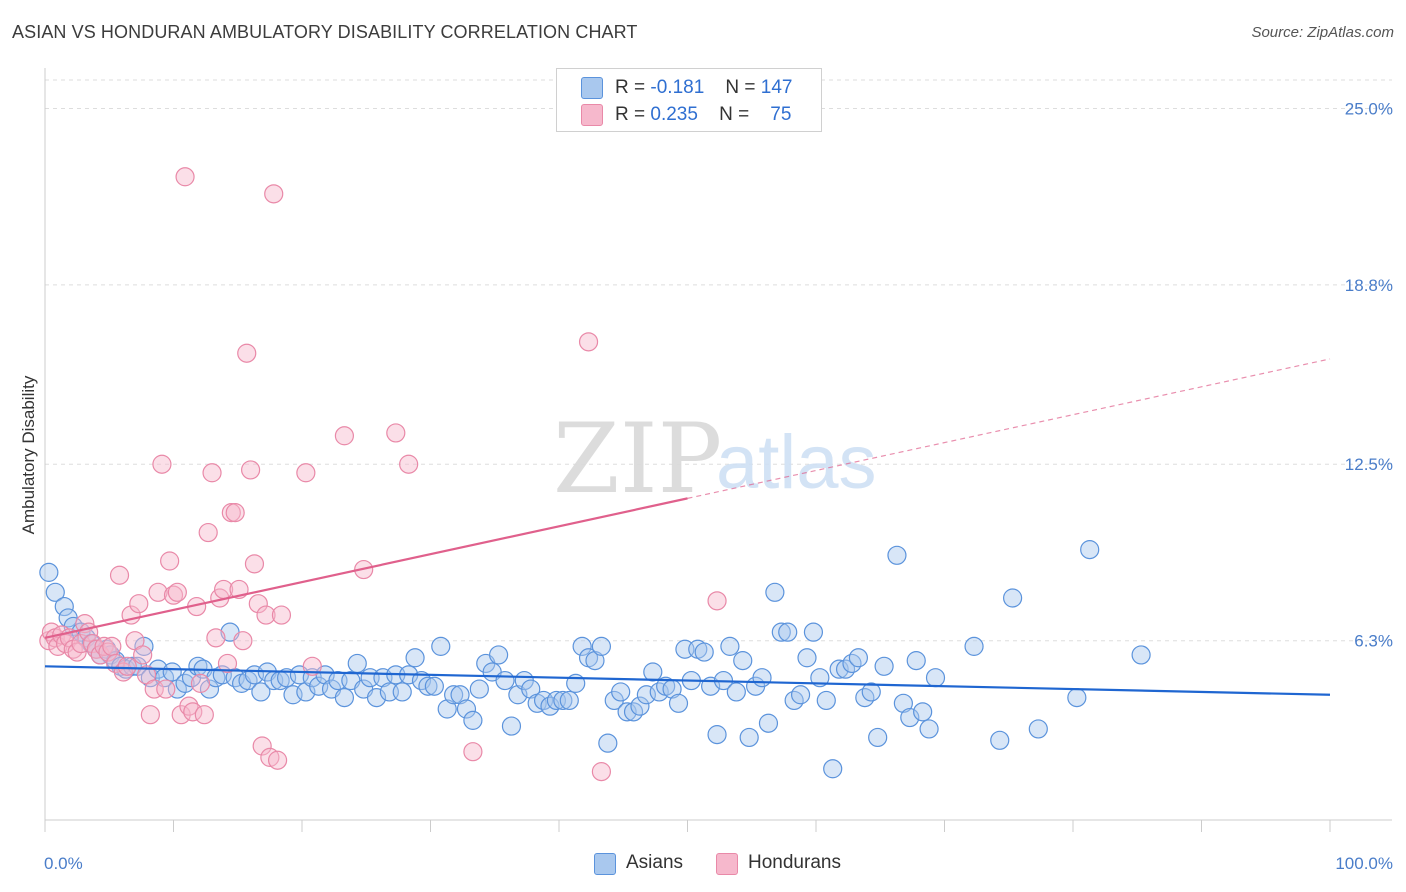 The height and width of the screenshot is (892, 1406). What do you see at coordinates (1369, 108) in the screenshot?
I see `y-tick-label: 25.0%` at bounding box center [1369, 108].